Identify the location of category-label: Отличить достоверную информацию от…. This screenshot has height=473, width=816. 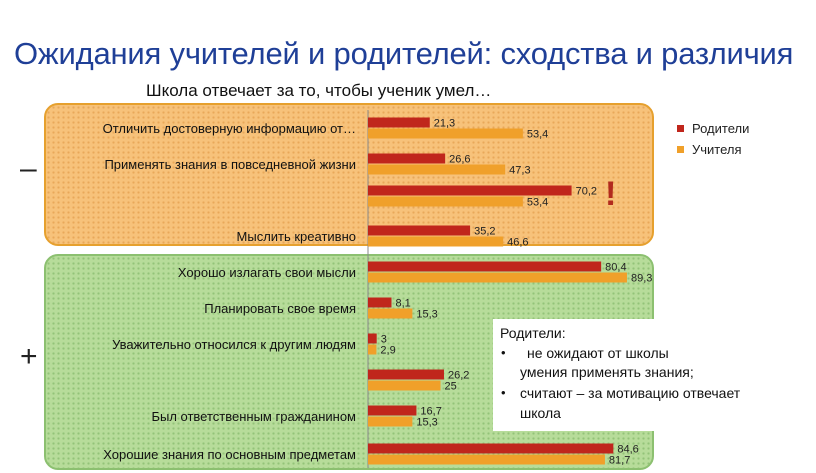
(229, 128).